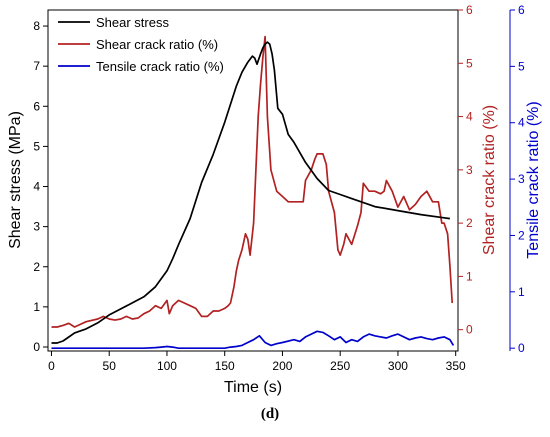 This screenshot has height=437, width=550. What do you see at coordinates (469, 10) in the screenshot?
I see `shear-crack-tick-label: 6` at bounding box center [469, 10].